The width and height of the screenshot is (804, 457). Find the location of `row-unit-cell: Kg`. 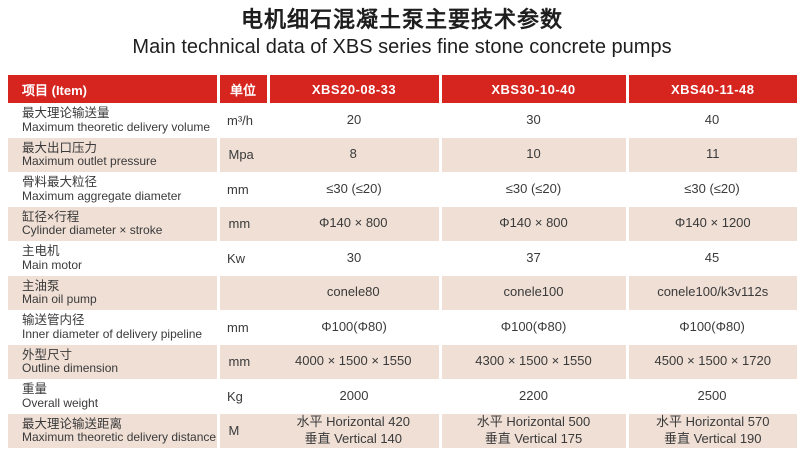

row-unit-cell: Kg is located at coordinates (243, 396).